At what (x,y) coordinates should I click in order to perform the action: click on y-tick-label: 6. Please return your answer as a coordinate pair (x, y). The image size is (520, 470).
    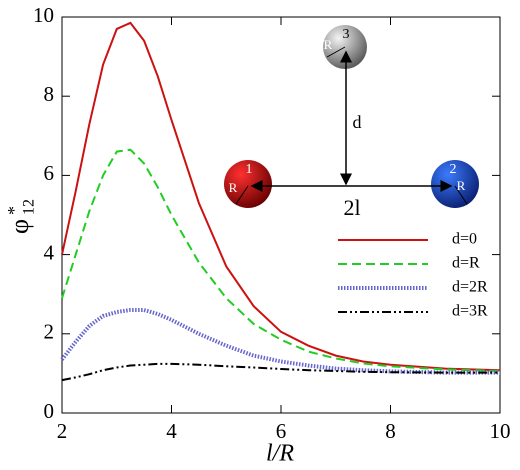
    Looking at the image, I should click on (49, 173).